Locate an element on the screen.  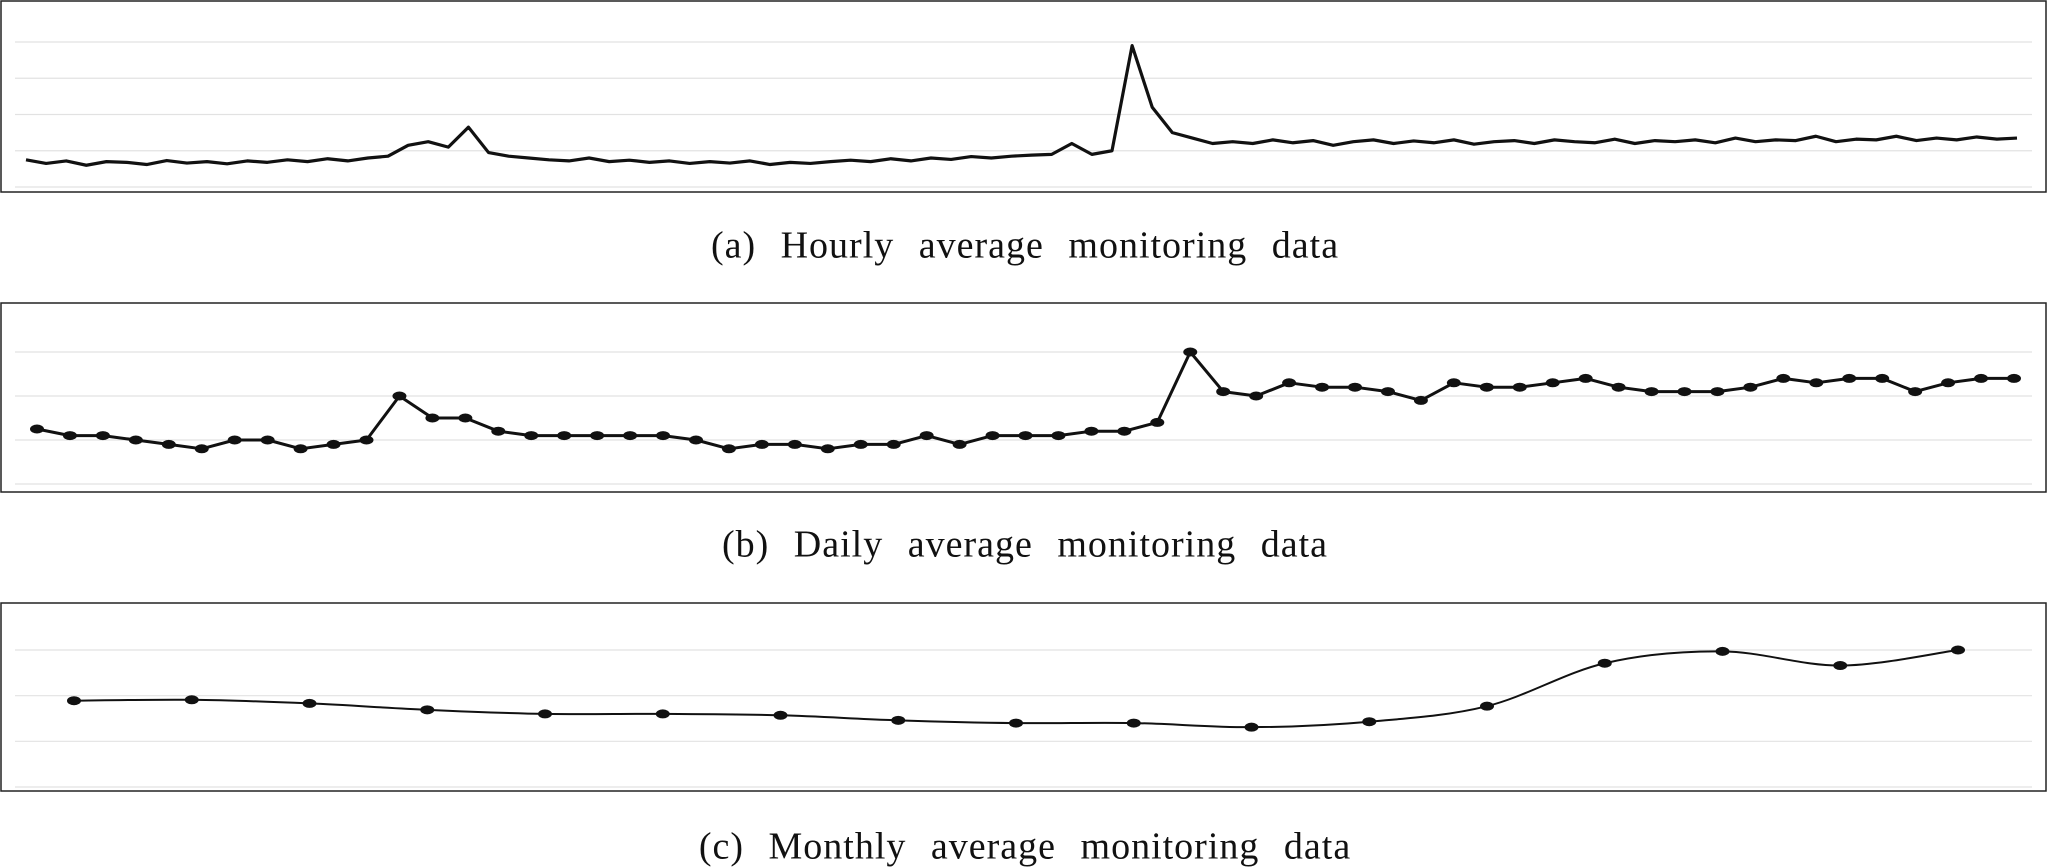
chart-caption: (a) Hourly average monitoring data is located at coordinates (1025, 246).